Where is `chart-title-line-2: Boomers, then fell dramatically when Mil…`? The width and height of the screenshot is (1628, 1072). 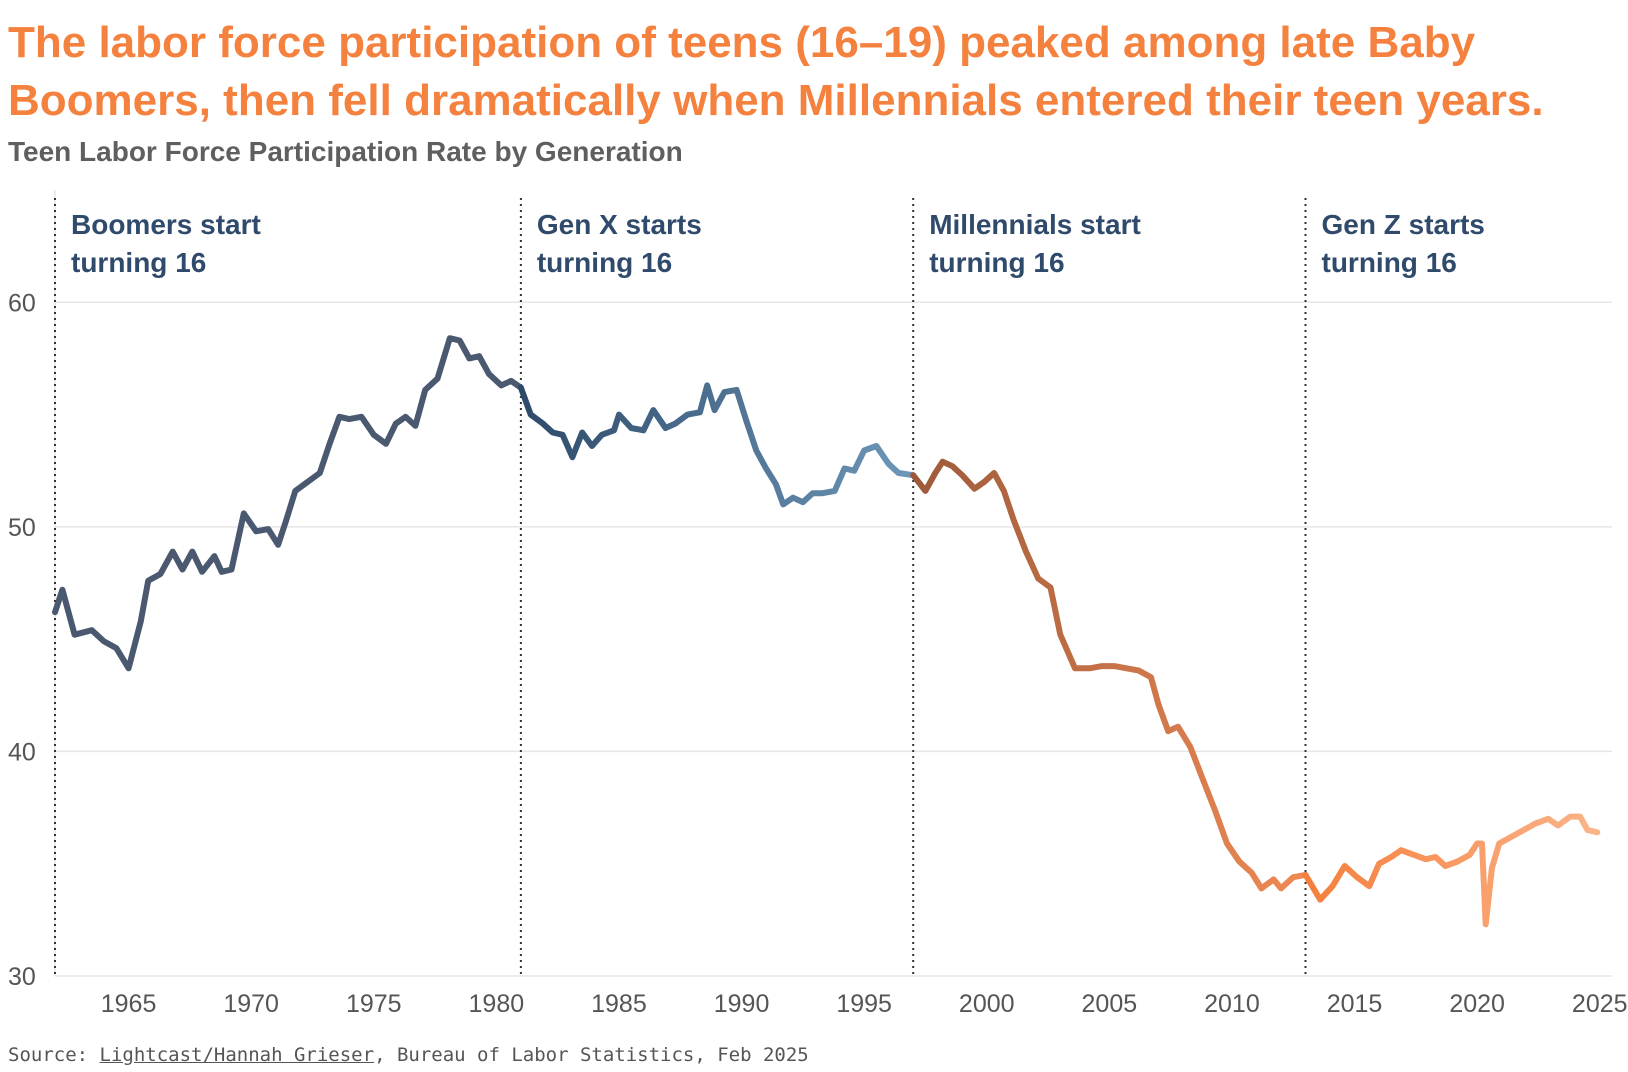 chart-title-line-2: Boomers, then fell dramatically when Mil… is located at coordinates (776, 100).